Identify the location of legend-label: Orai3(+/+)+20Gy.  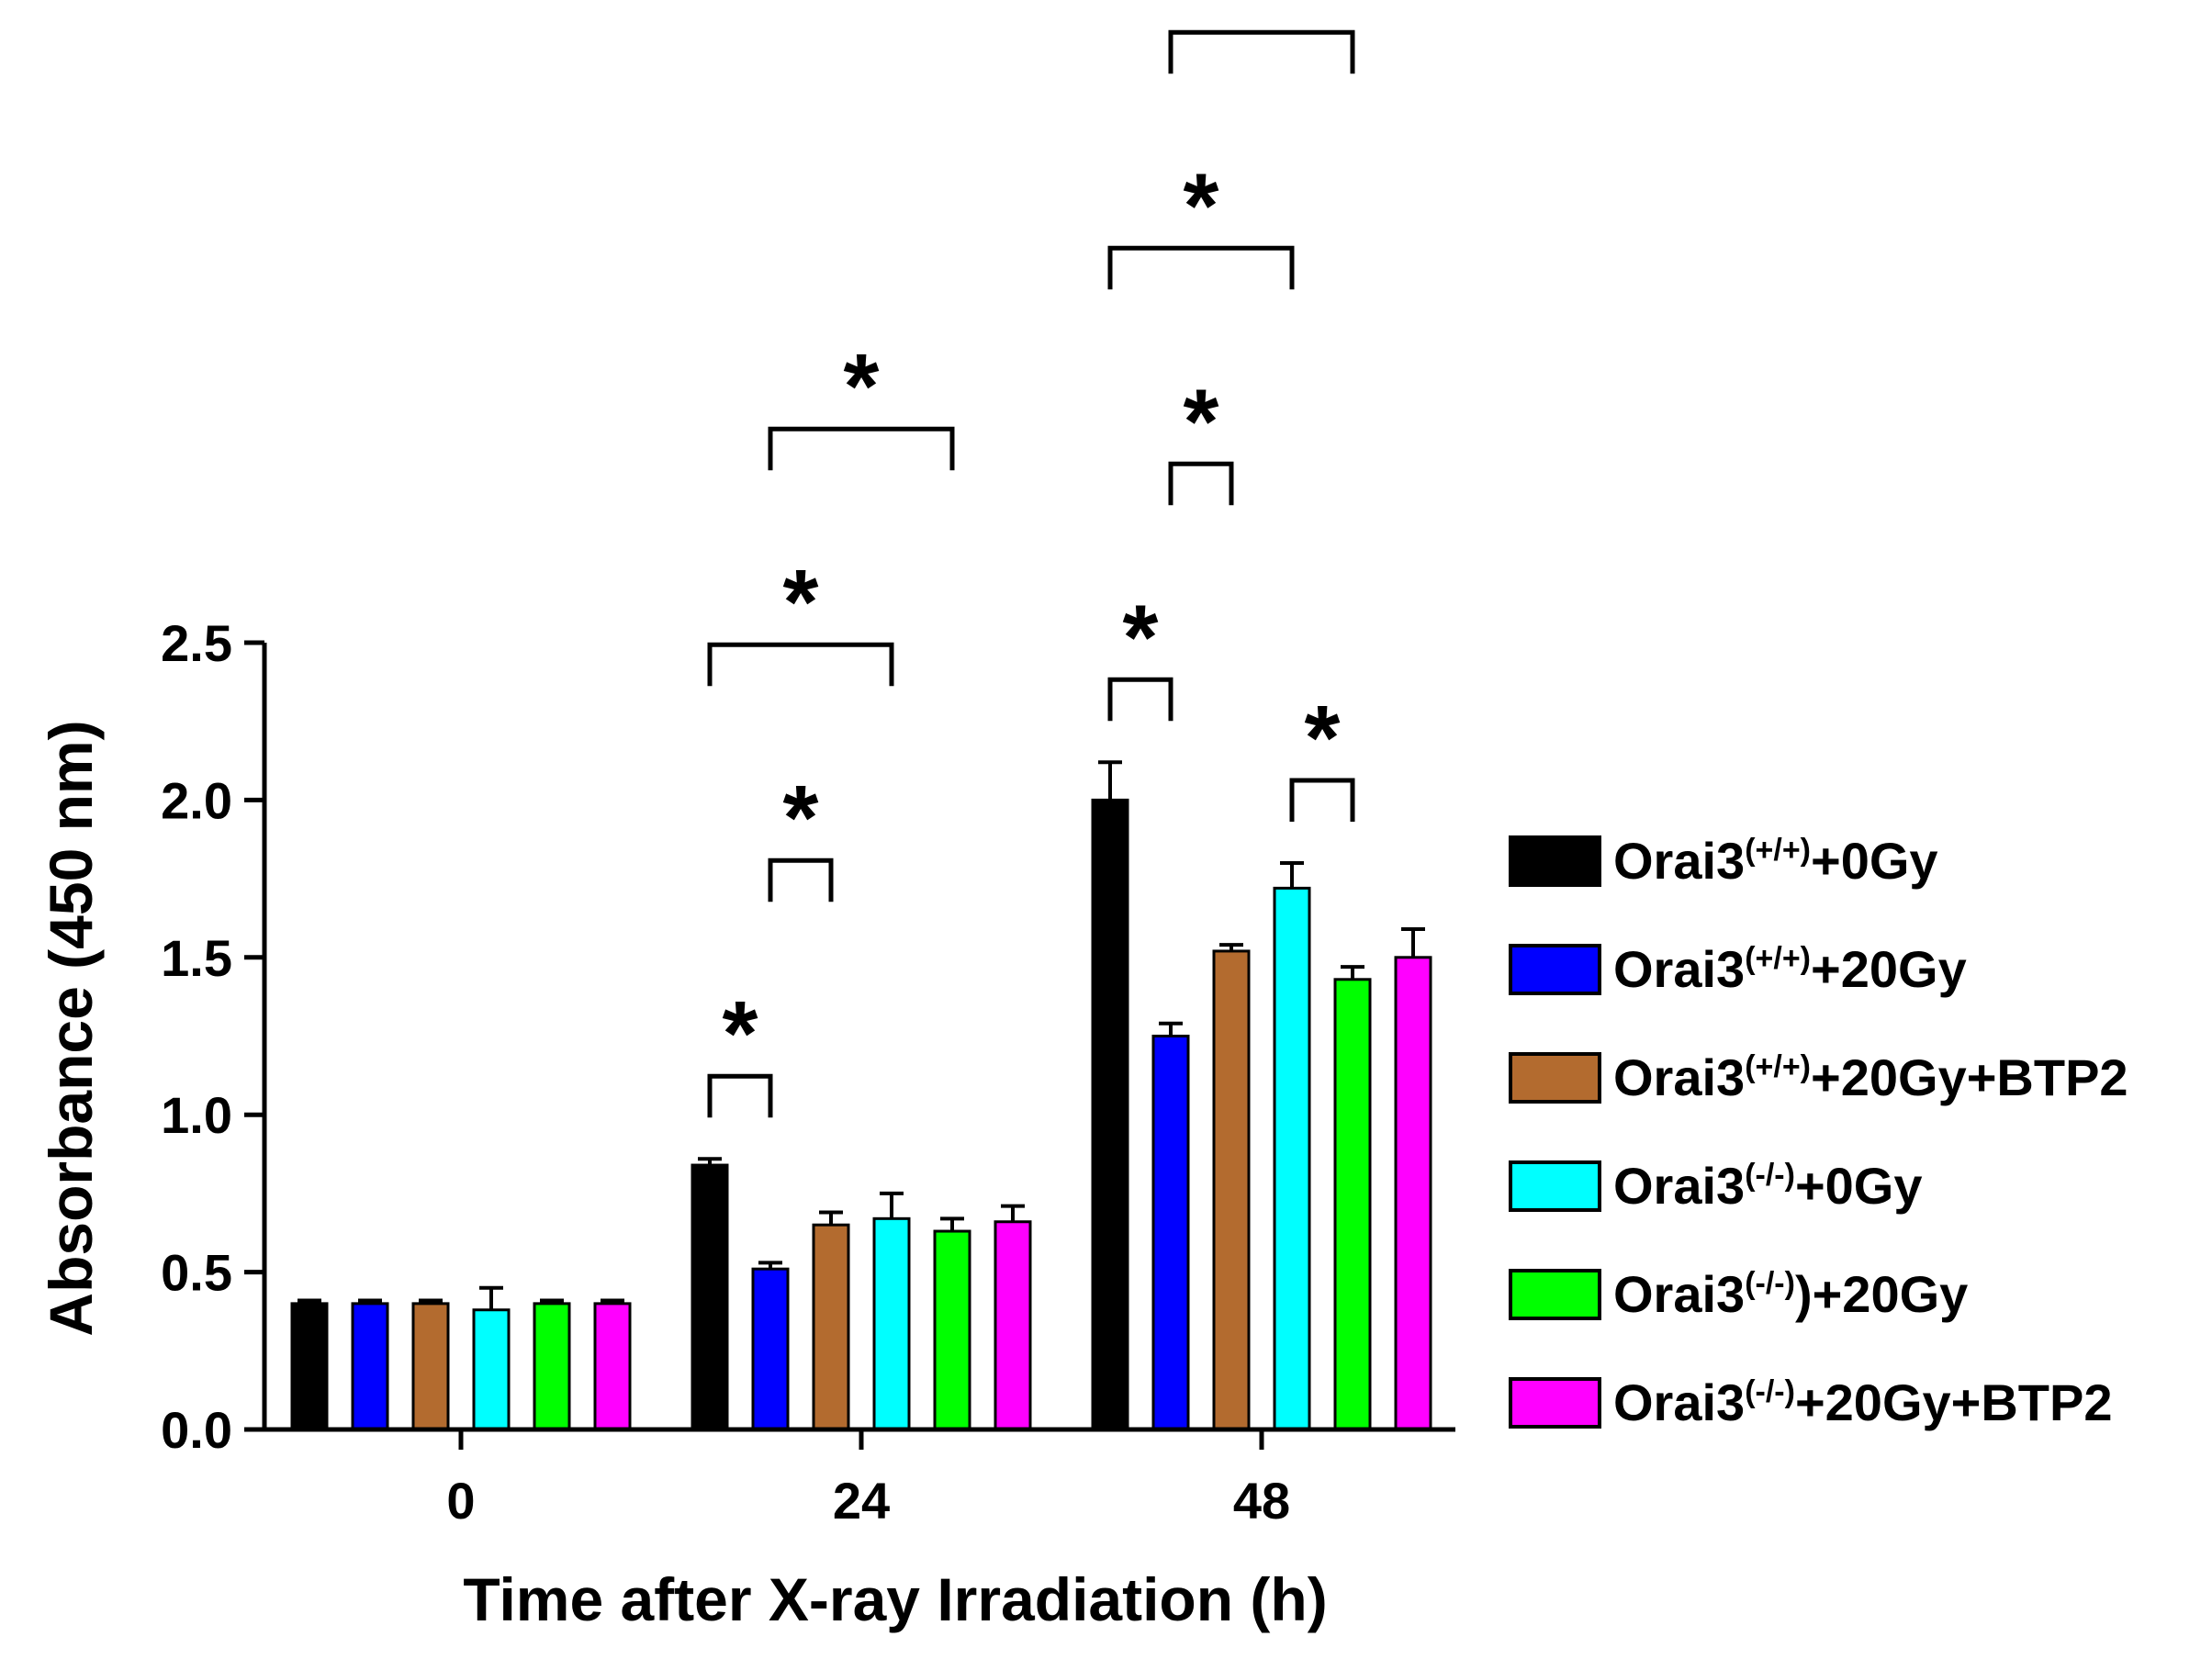
(1790, 969).